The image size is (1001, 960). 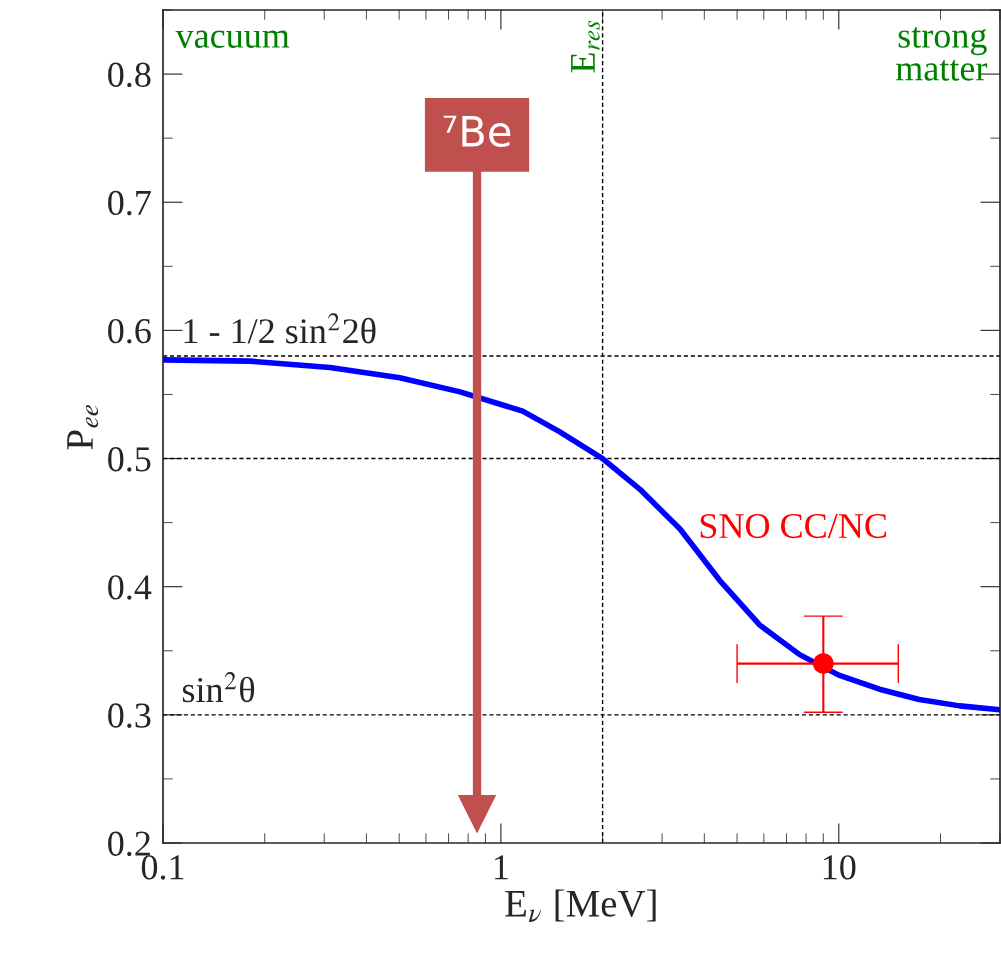 I want to click on y-tick-label: 0.2, so click(x=129, y=844).